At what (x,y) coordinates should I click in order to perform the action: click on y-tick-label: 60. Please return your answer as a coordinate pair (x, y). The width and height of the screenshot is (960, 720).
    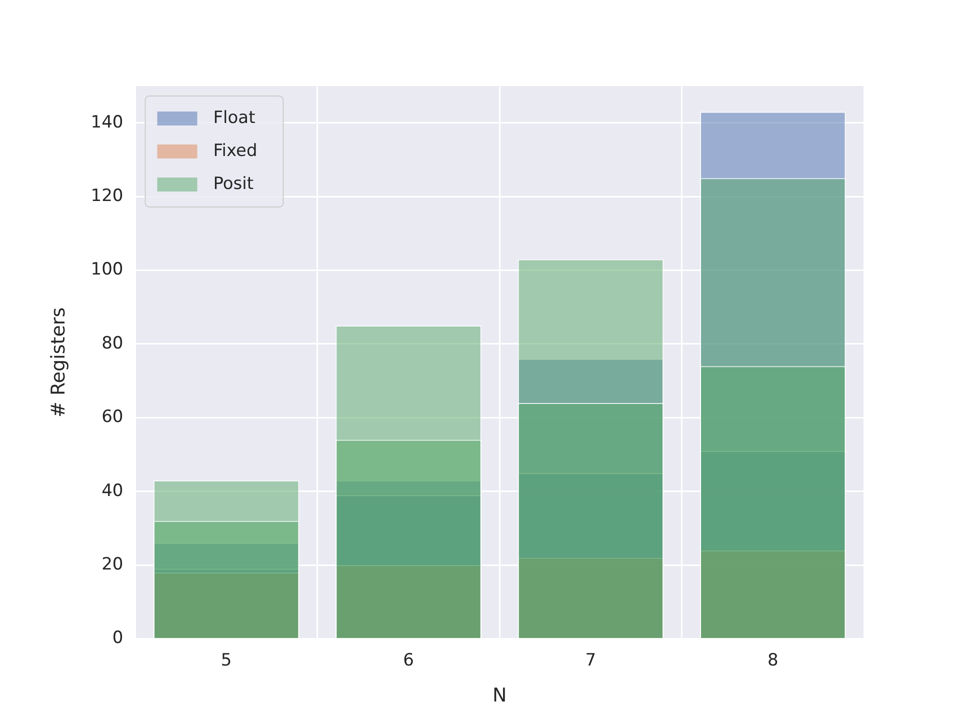
    Looking at the image, I should click on (113, 417).